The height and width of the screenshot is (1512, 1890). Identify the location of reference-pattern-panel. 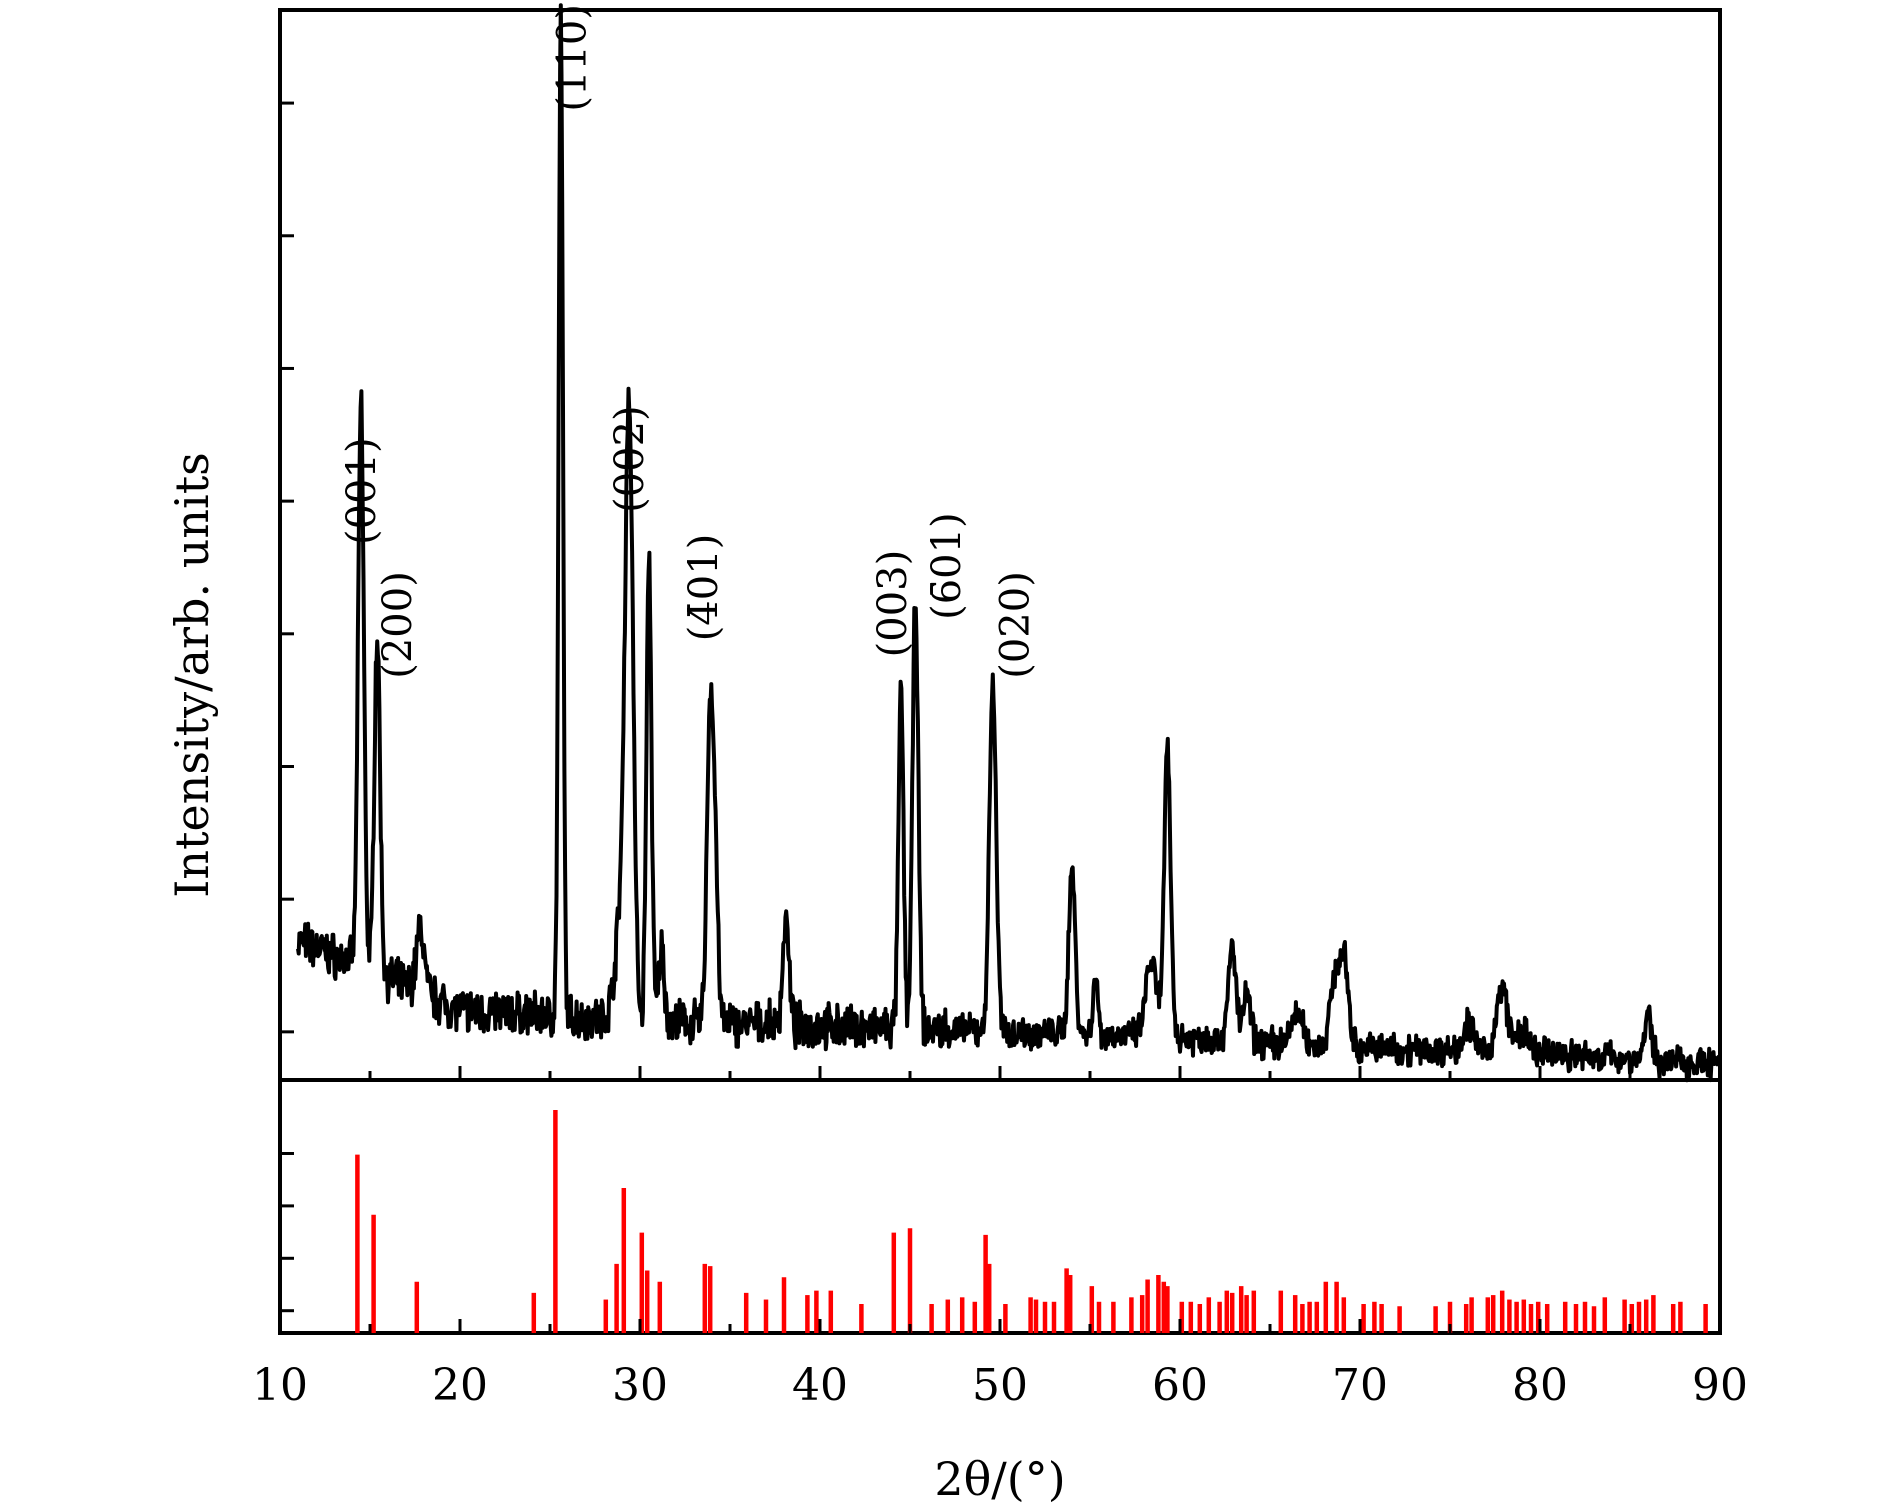
(1000, 1206).